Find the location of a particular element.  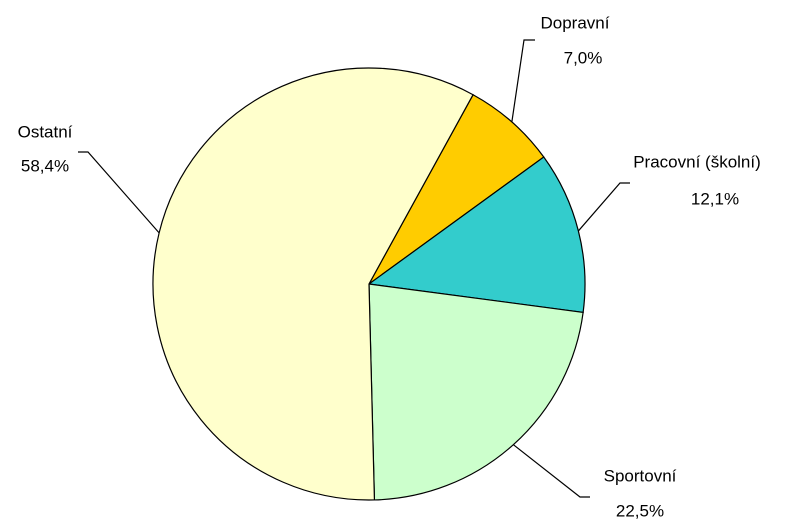

slice-label: Ostatní is located at coordinates (45, 131).